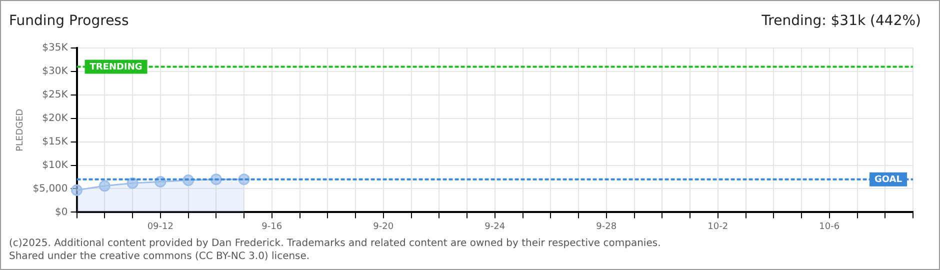  What do you see at coordinates (50, 188) in the screenshot?
I see `y-tick-label: $5,000` at bounding box center [50, 188].